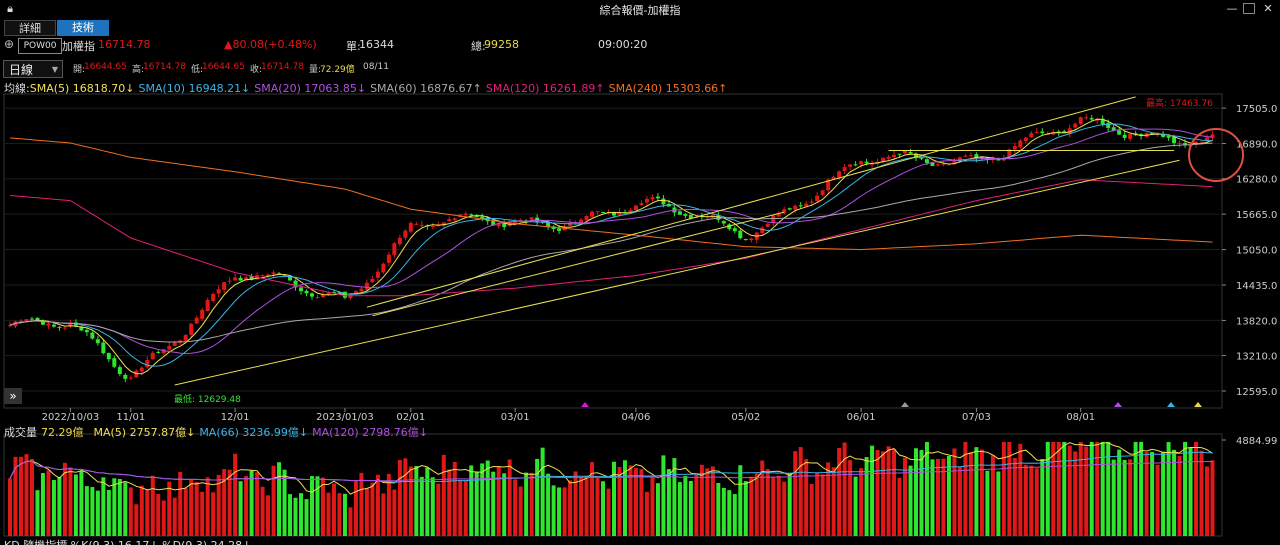  Describe the element at coordinates (30, 28) in the screenshot. I see `tab-detail: 詳細` at that location.